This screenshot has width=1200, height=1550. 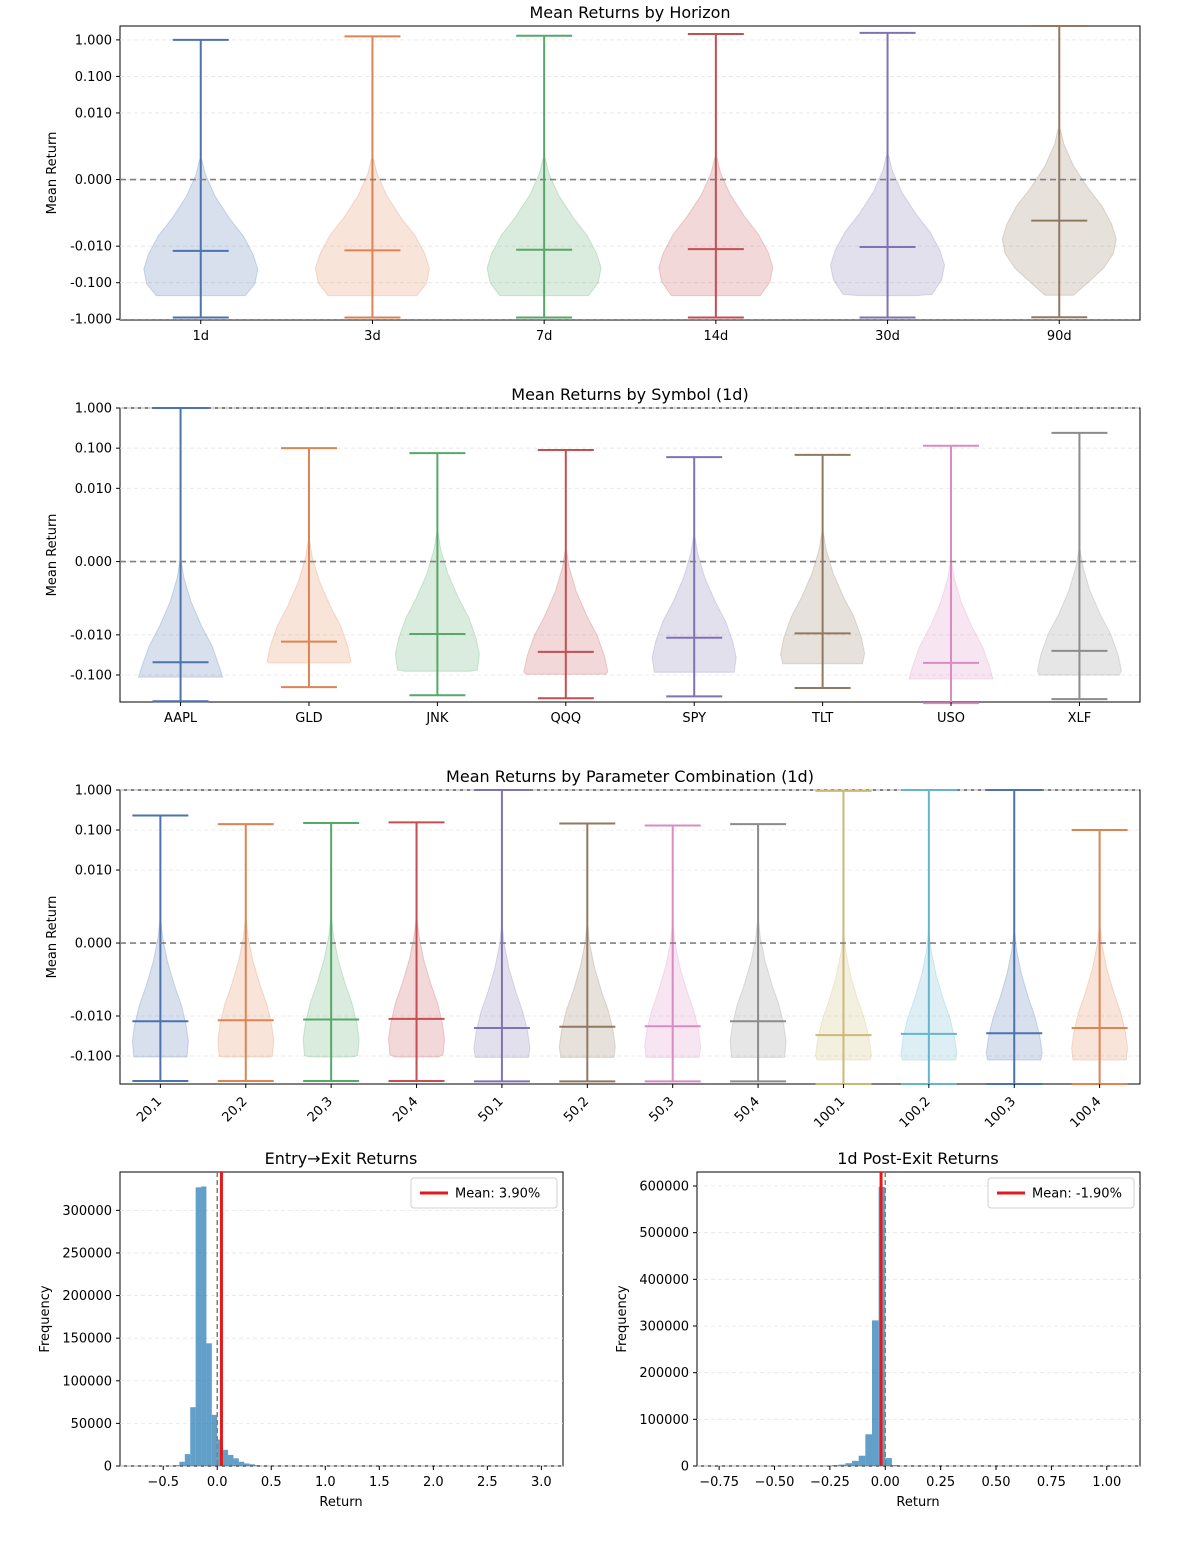 I want to click on chart-symbol-title: Mean Returns by Symbol (1d), so click(x=629, y=394).